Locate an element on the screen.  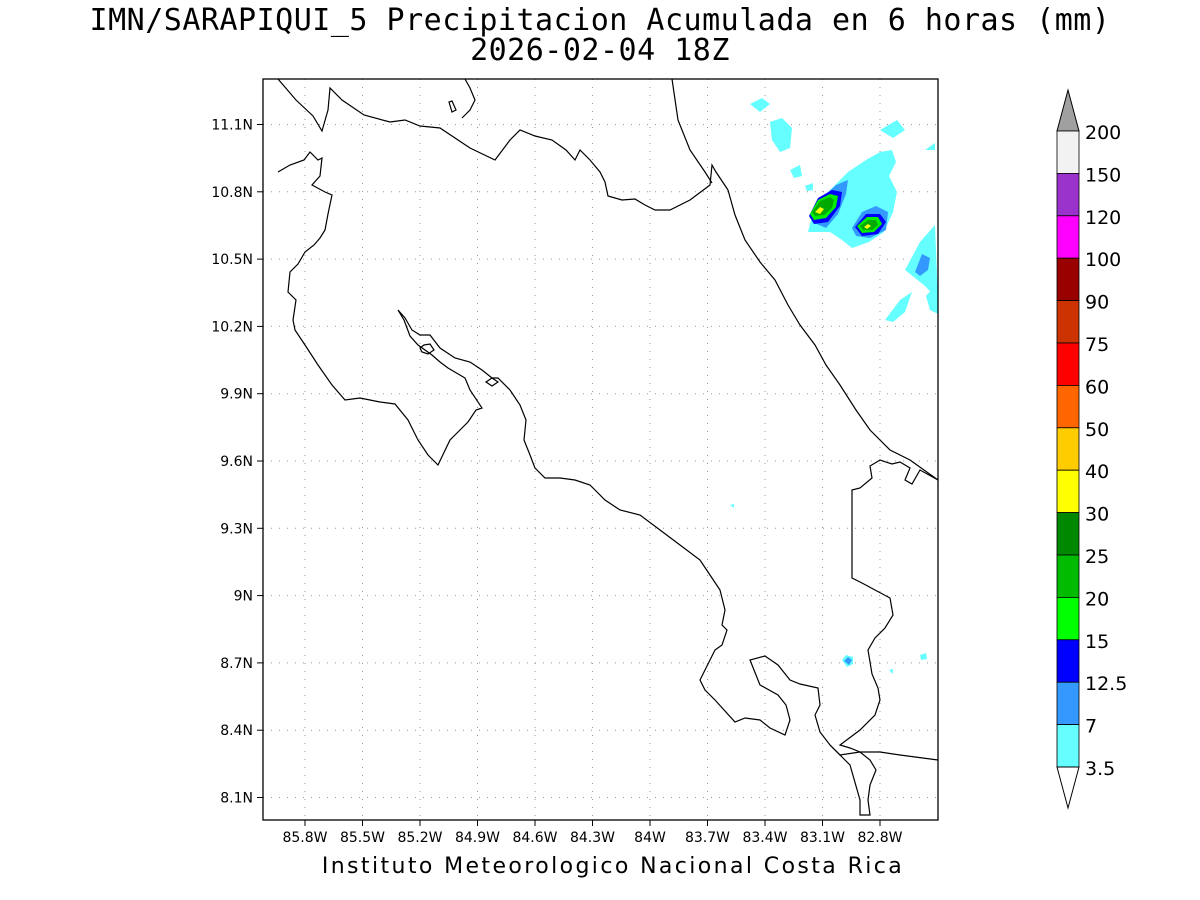
colorbar-label: 40 is located at coordinates (1097, 472).